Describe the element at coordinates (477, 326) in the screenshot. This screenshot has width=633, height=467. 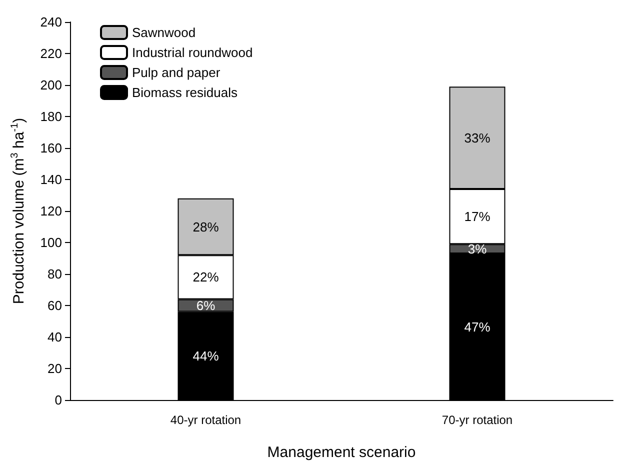
I see `annotation: 47%` at that location.